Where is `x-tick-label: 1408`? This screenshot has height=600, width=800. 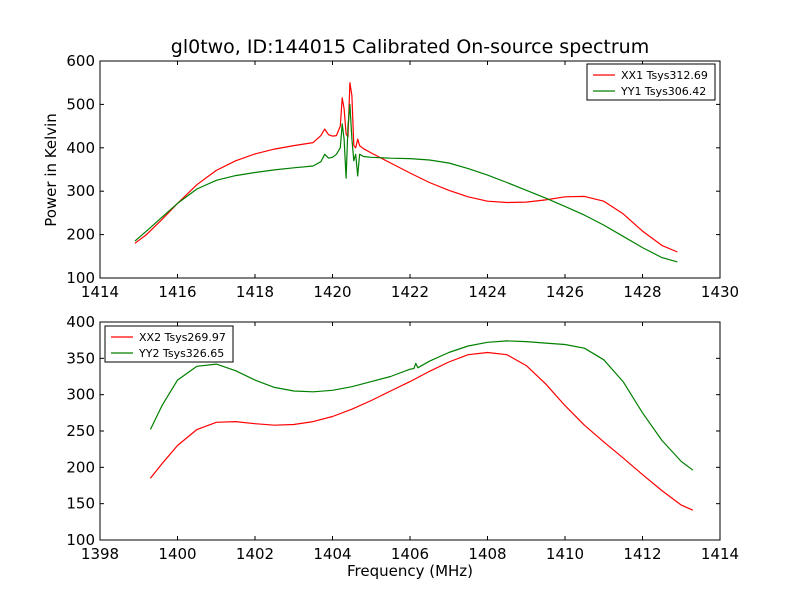
x-tick-label: 1408 is located at coordinates (487, 554).